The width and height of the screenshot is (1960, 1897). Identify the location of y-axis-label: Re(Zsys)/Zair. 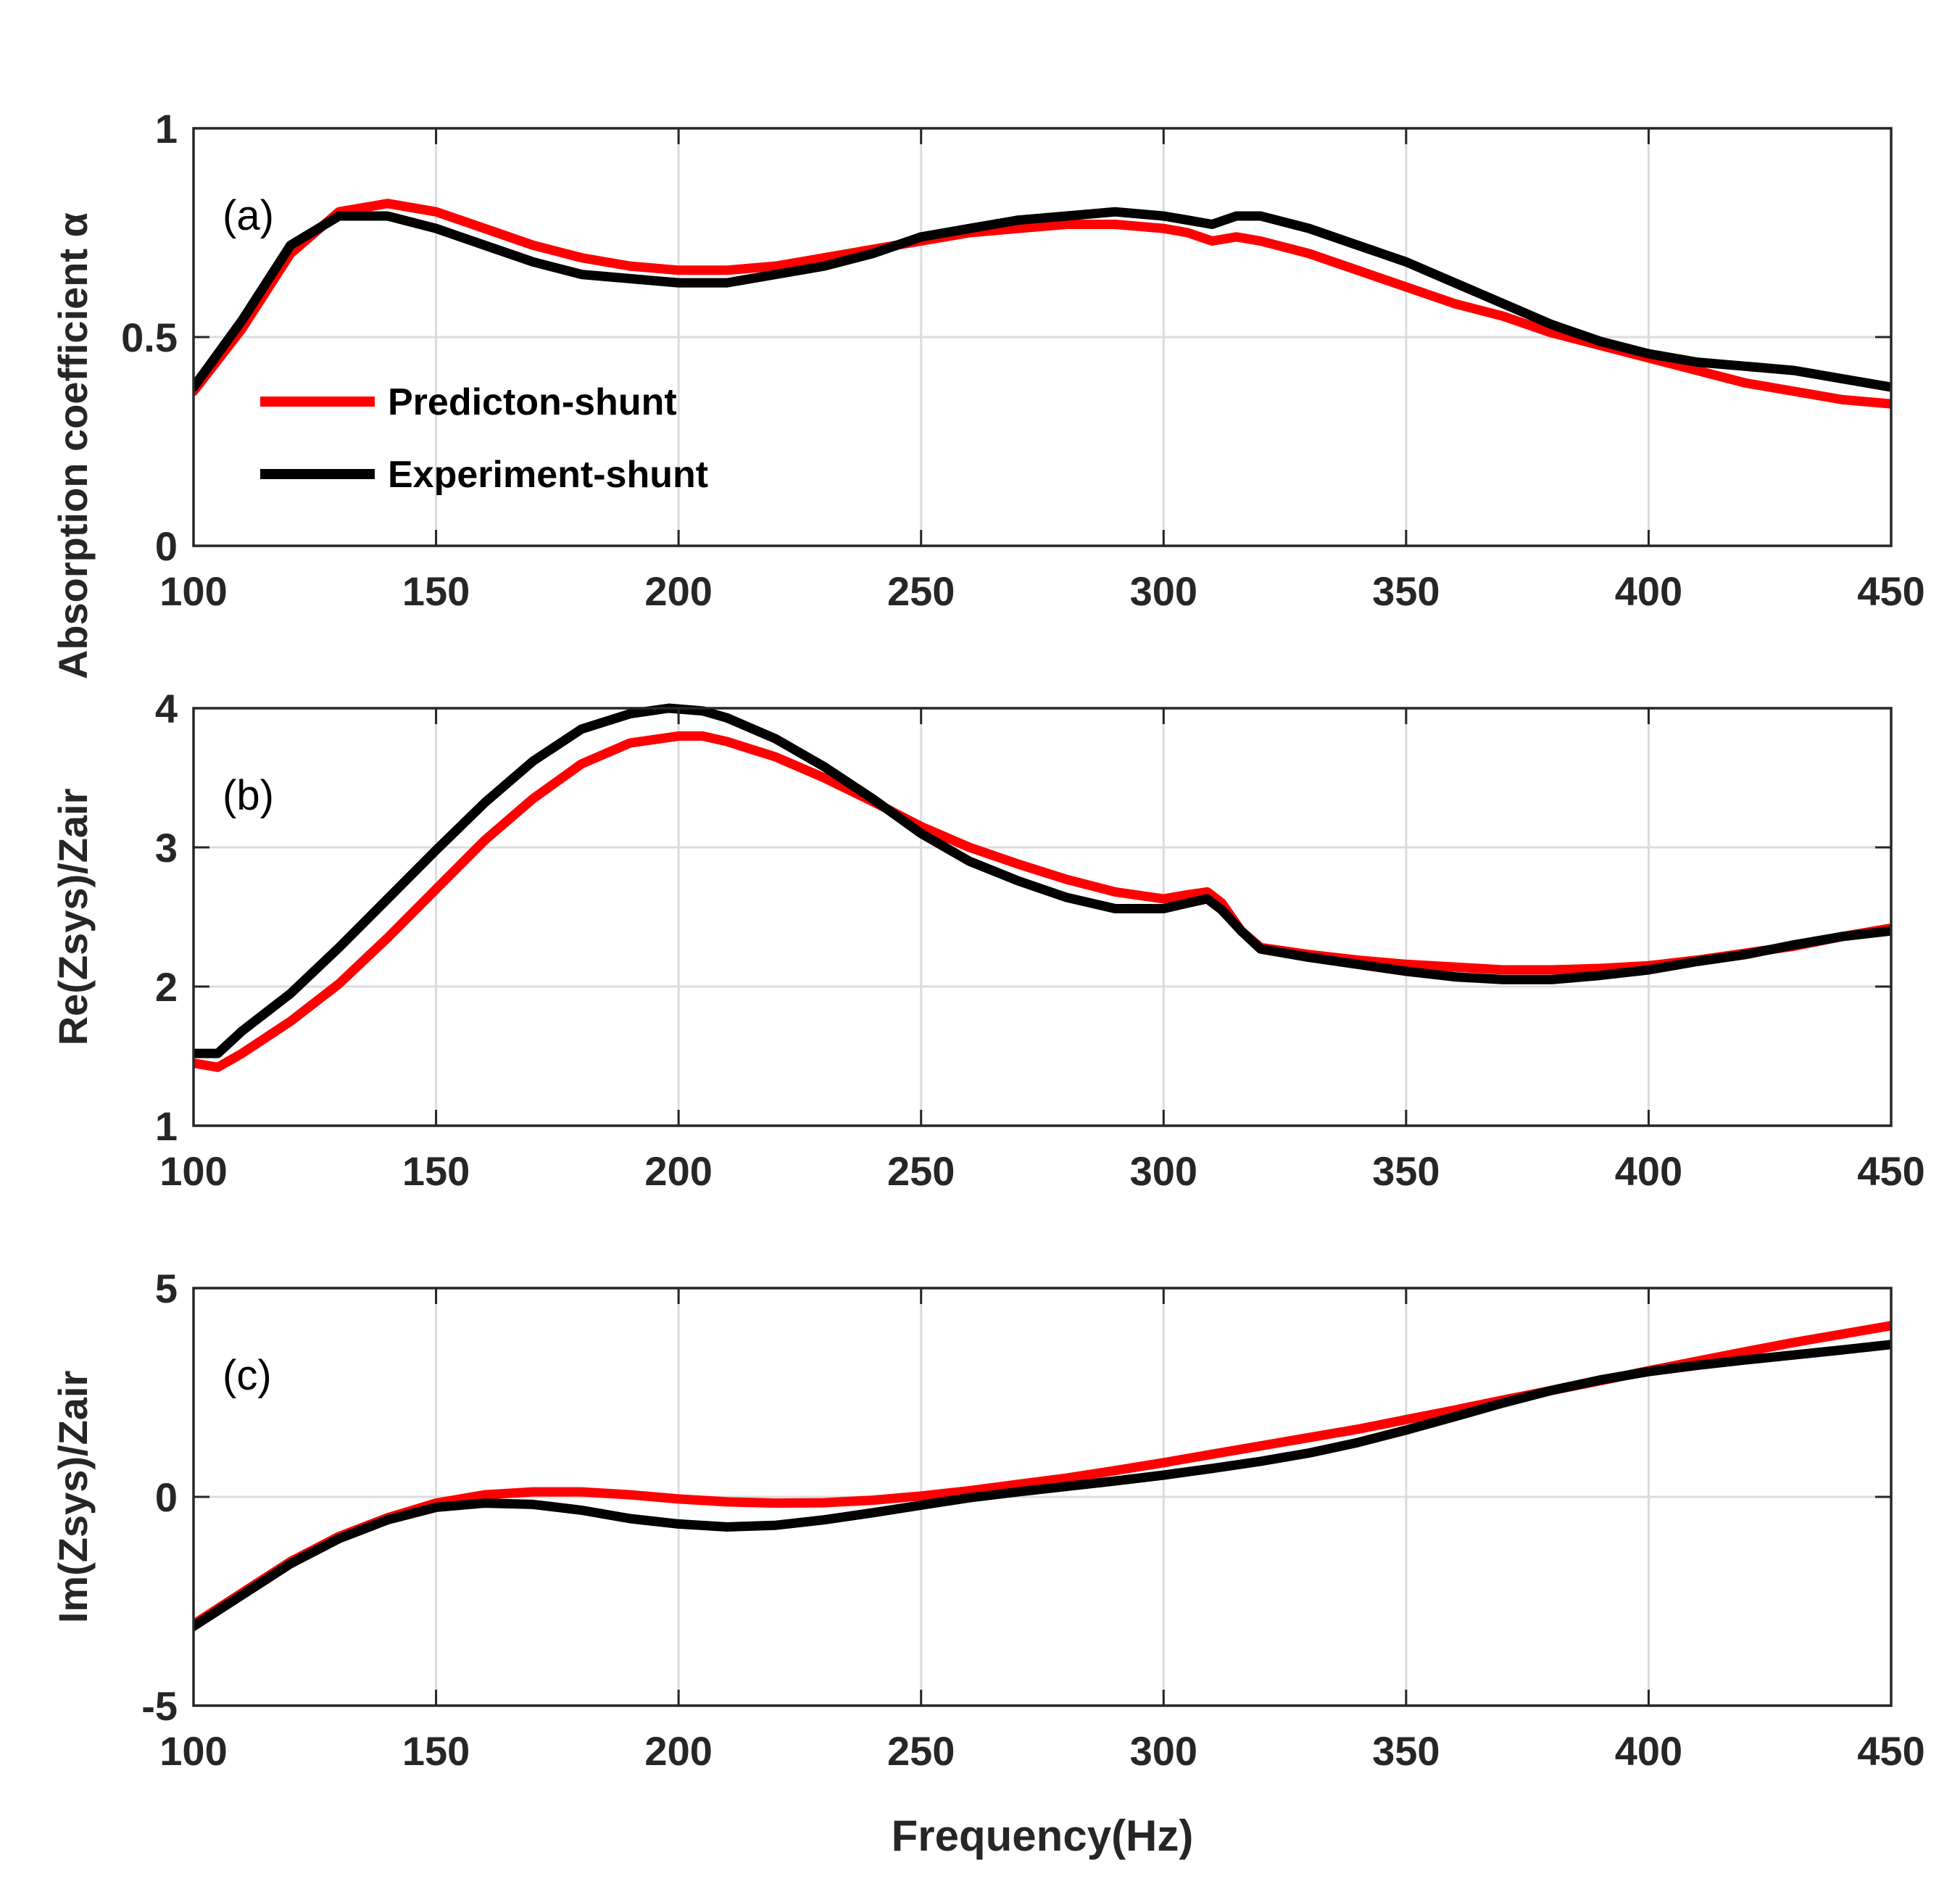
(73, 917).